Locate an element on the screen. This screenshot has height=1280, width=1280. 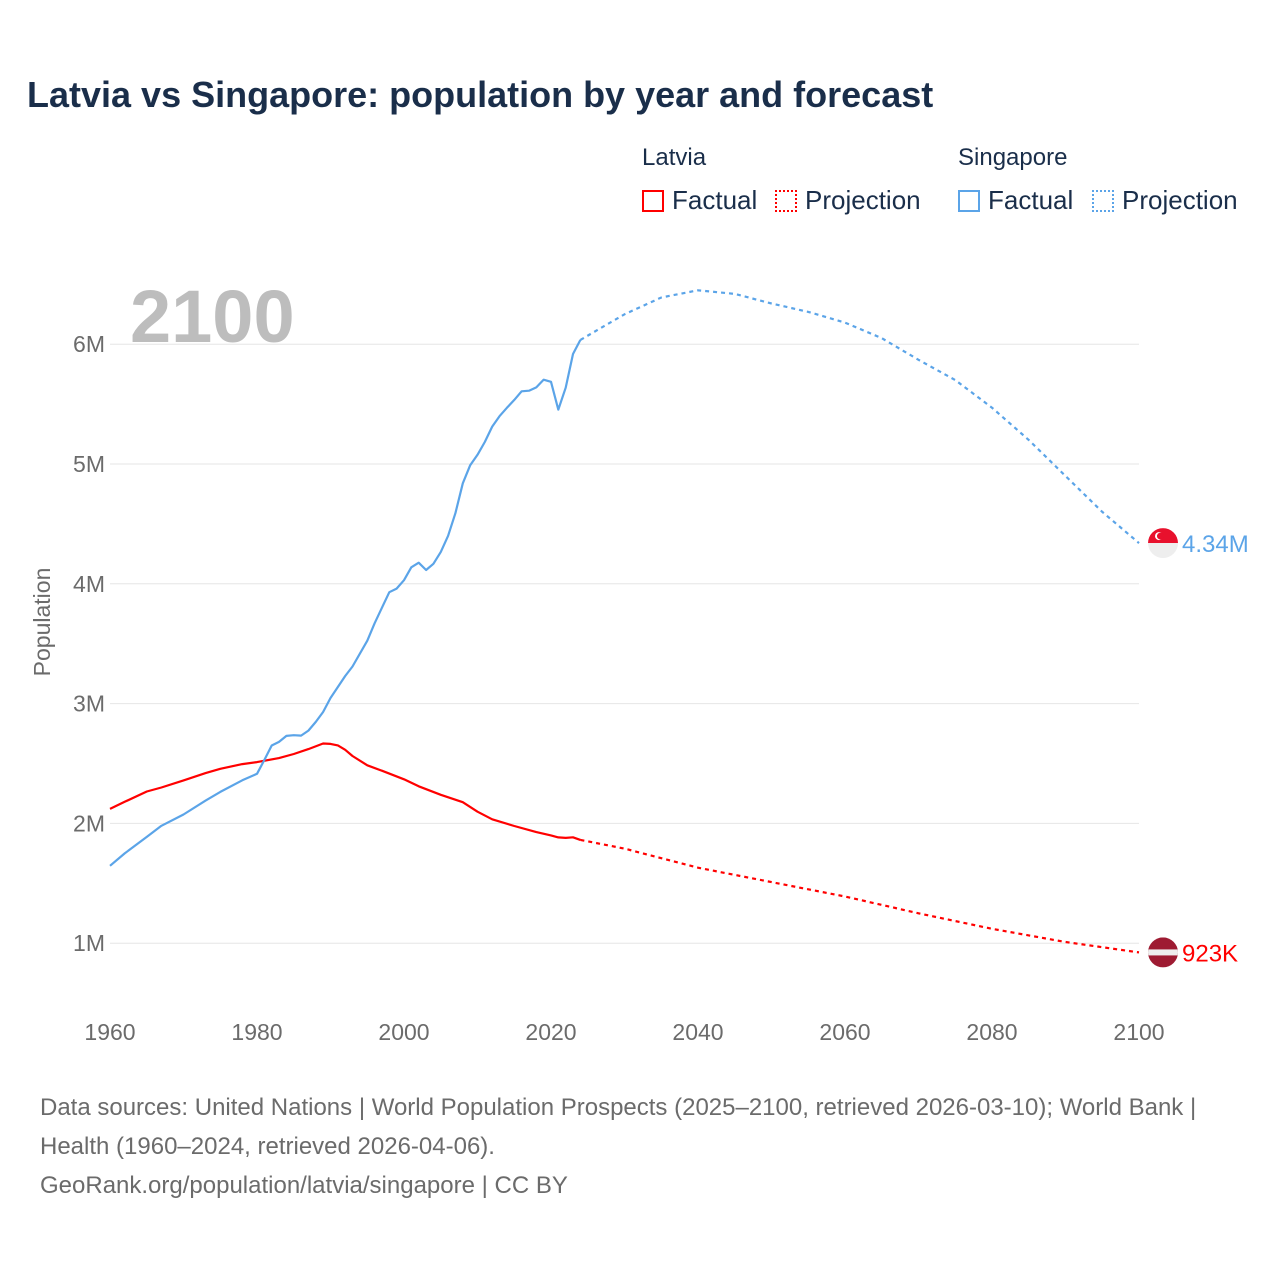
x-tick-label: 1980 is located at coordinates (256, 1032).